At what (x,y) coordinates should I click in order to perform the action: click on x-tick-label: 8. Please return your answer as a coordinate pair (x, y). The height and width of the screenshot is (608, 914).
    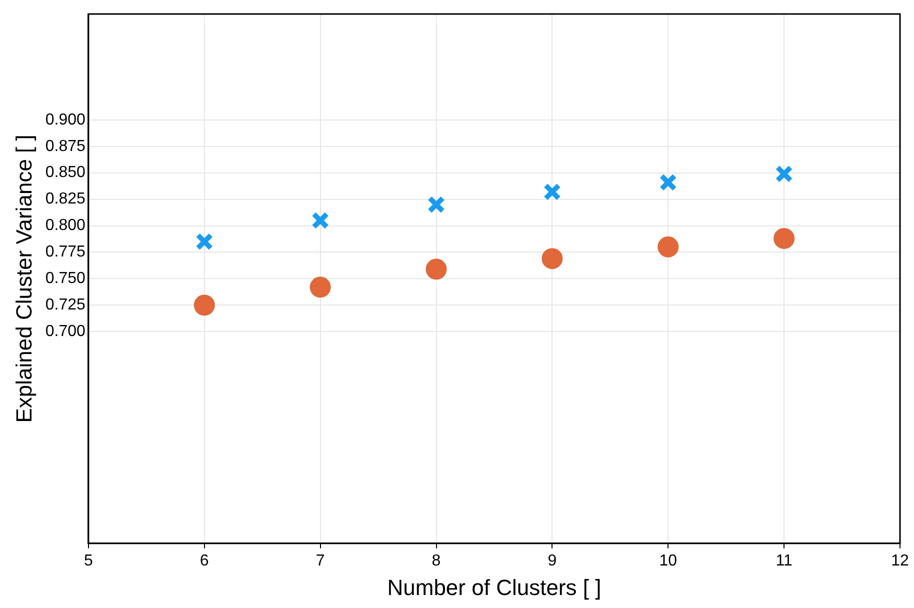
    Looking at the image, I should click on (436, 561).